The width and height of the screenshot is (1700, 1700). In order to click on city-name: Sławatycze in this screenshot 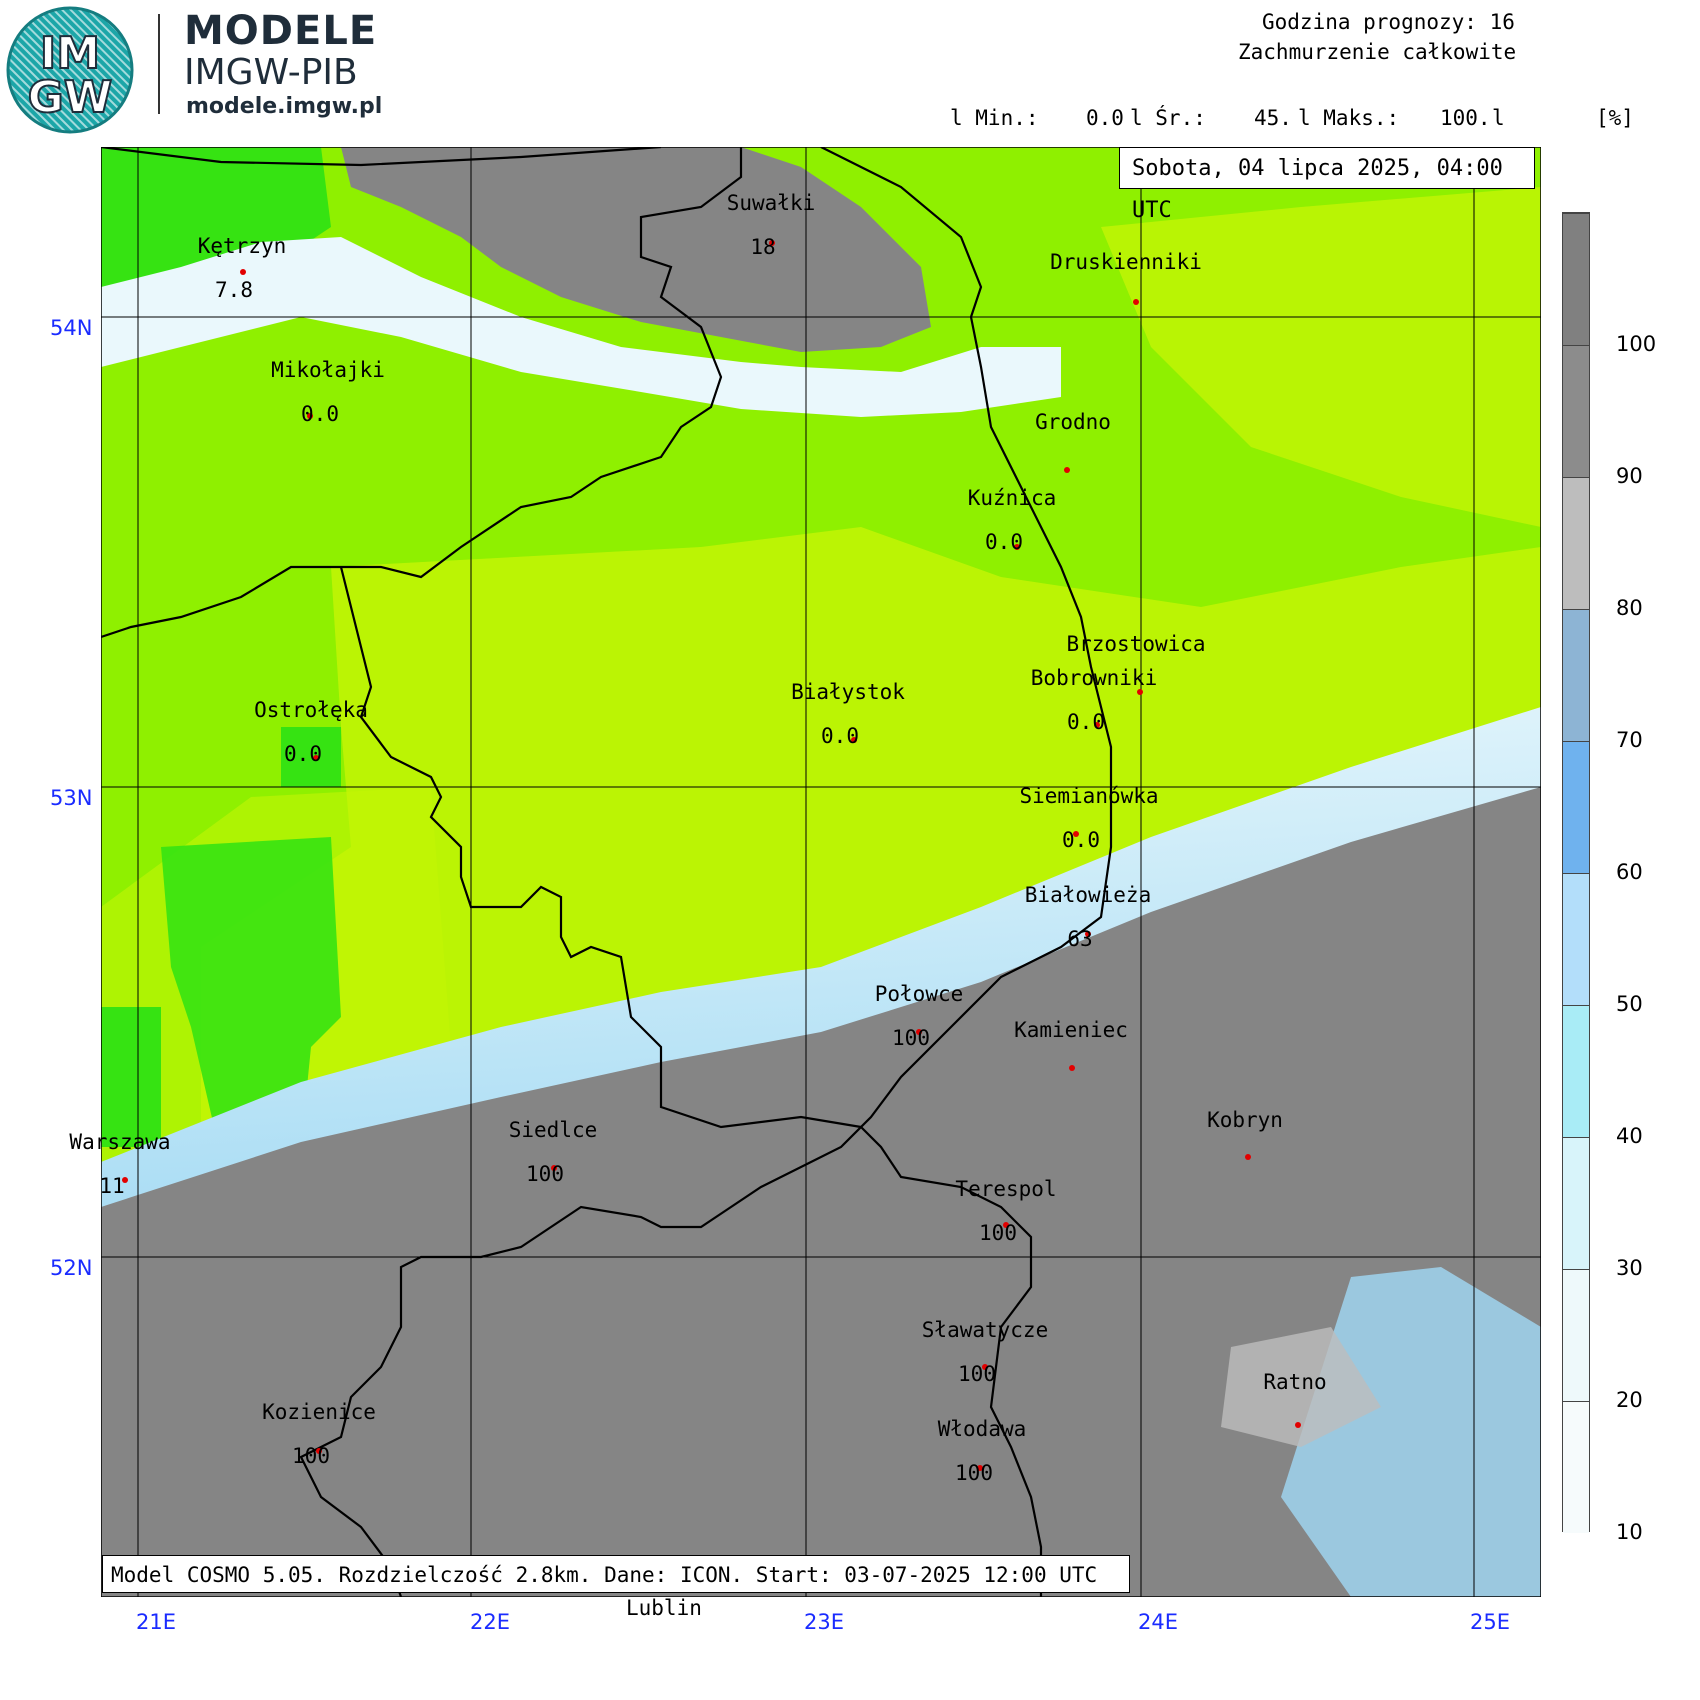, I will do `click(985, 1330)`.